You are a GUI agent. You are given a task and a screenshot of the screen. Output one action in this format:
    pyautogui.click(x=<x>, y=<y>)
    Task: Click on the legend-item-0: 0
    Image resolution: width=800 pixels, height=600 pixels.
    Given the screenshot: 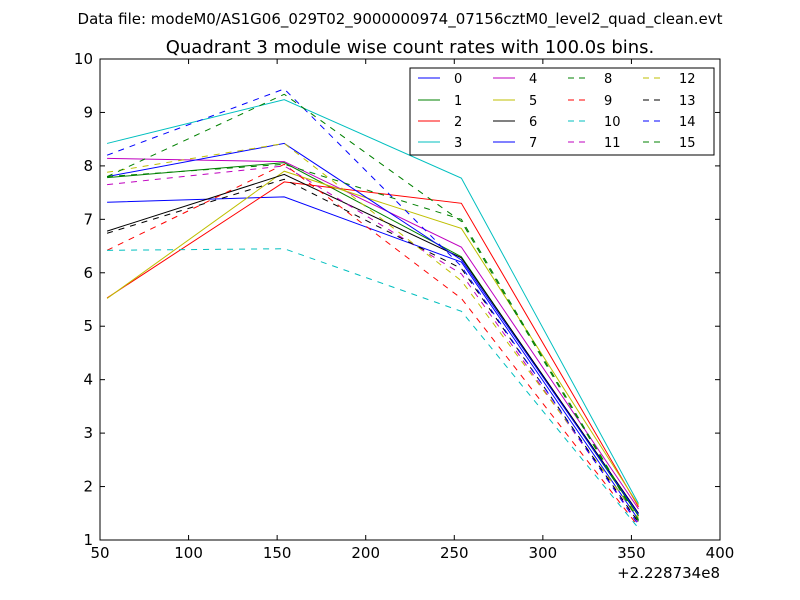 What is the action you would take?
    pyautogui.click(x=440, y=79)
    